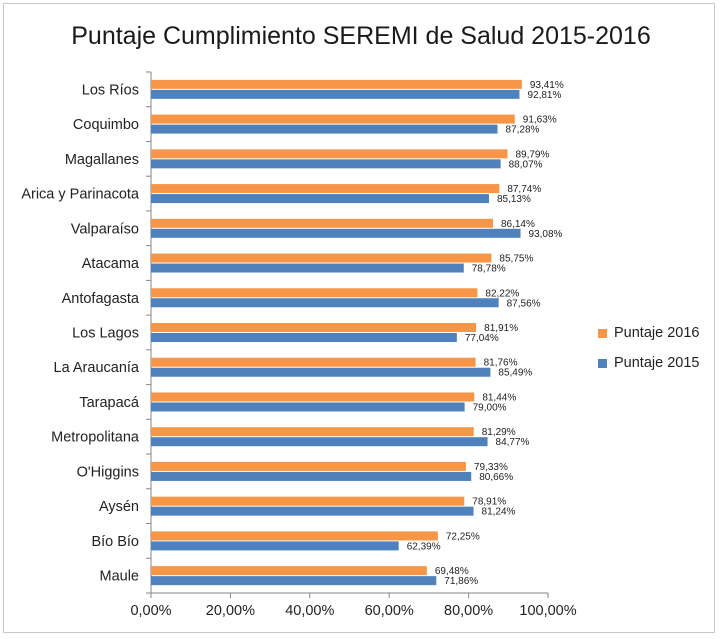 Image resolution: width=722 pixels, height=639 pixels. I want to click on x-tick-label: 40,00%, so click(309, 611).